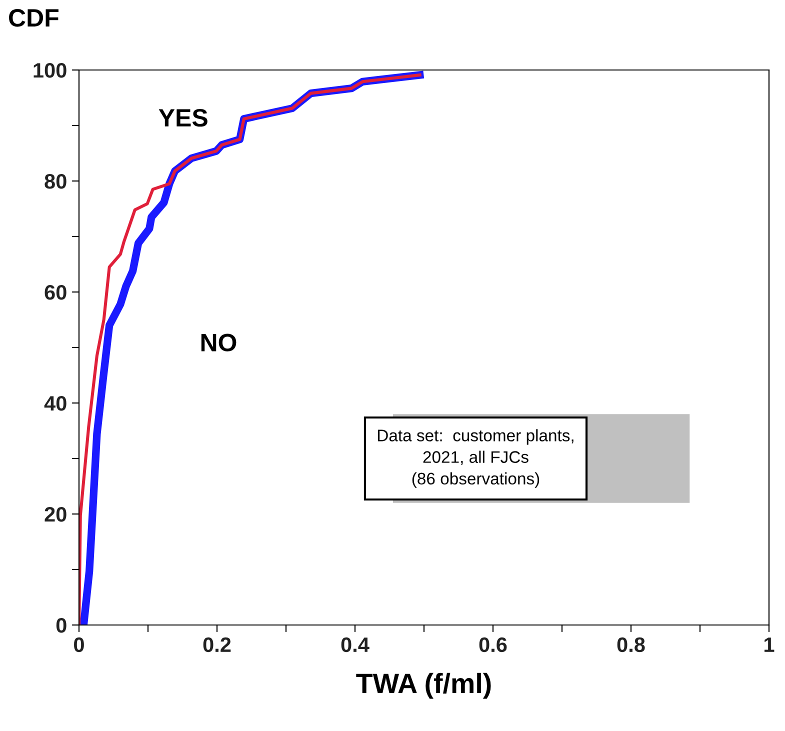 This screenshot has height=731, width=785. I want to click on x-tick-label: 0.2, so click(217, 644).